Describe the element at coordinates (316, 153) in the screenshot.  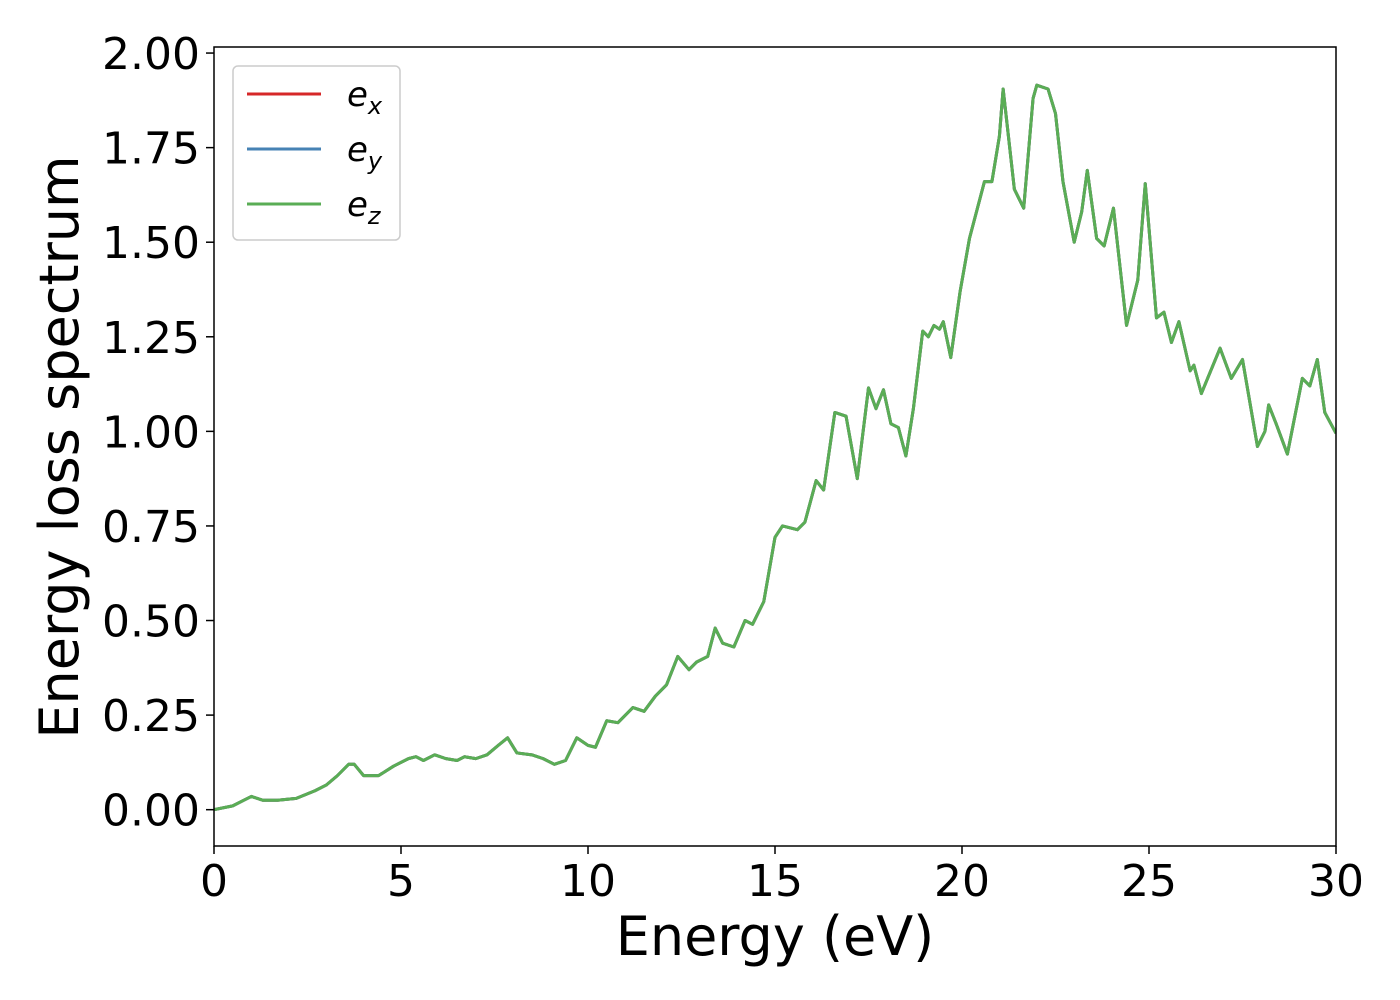
I see `legend-box` at that location.